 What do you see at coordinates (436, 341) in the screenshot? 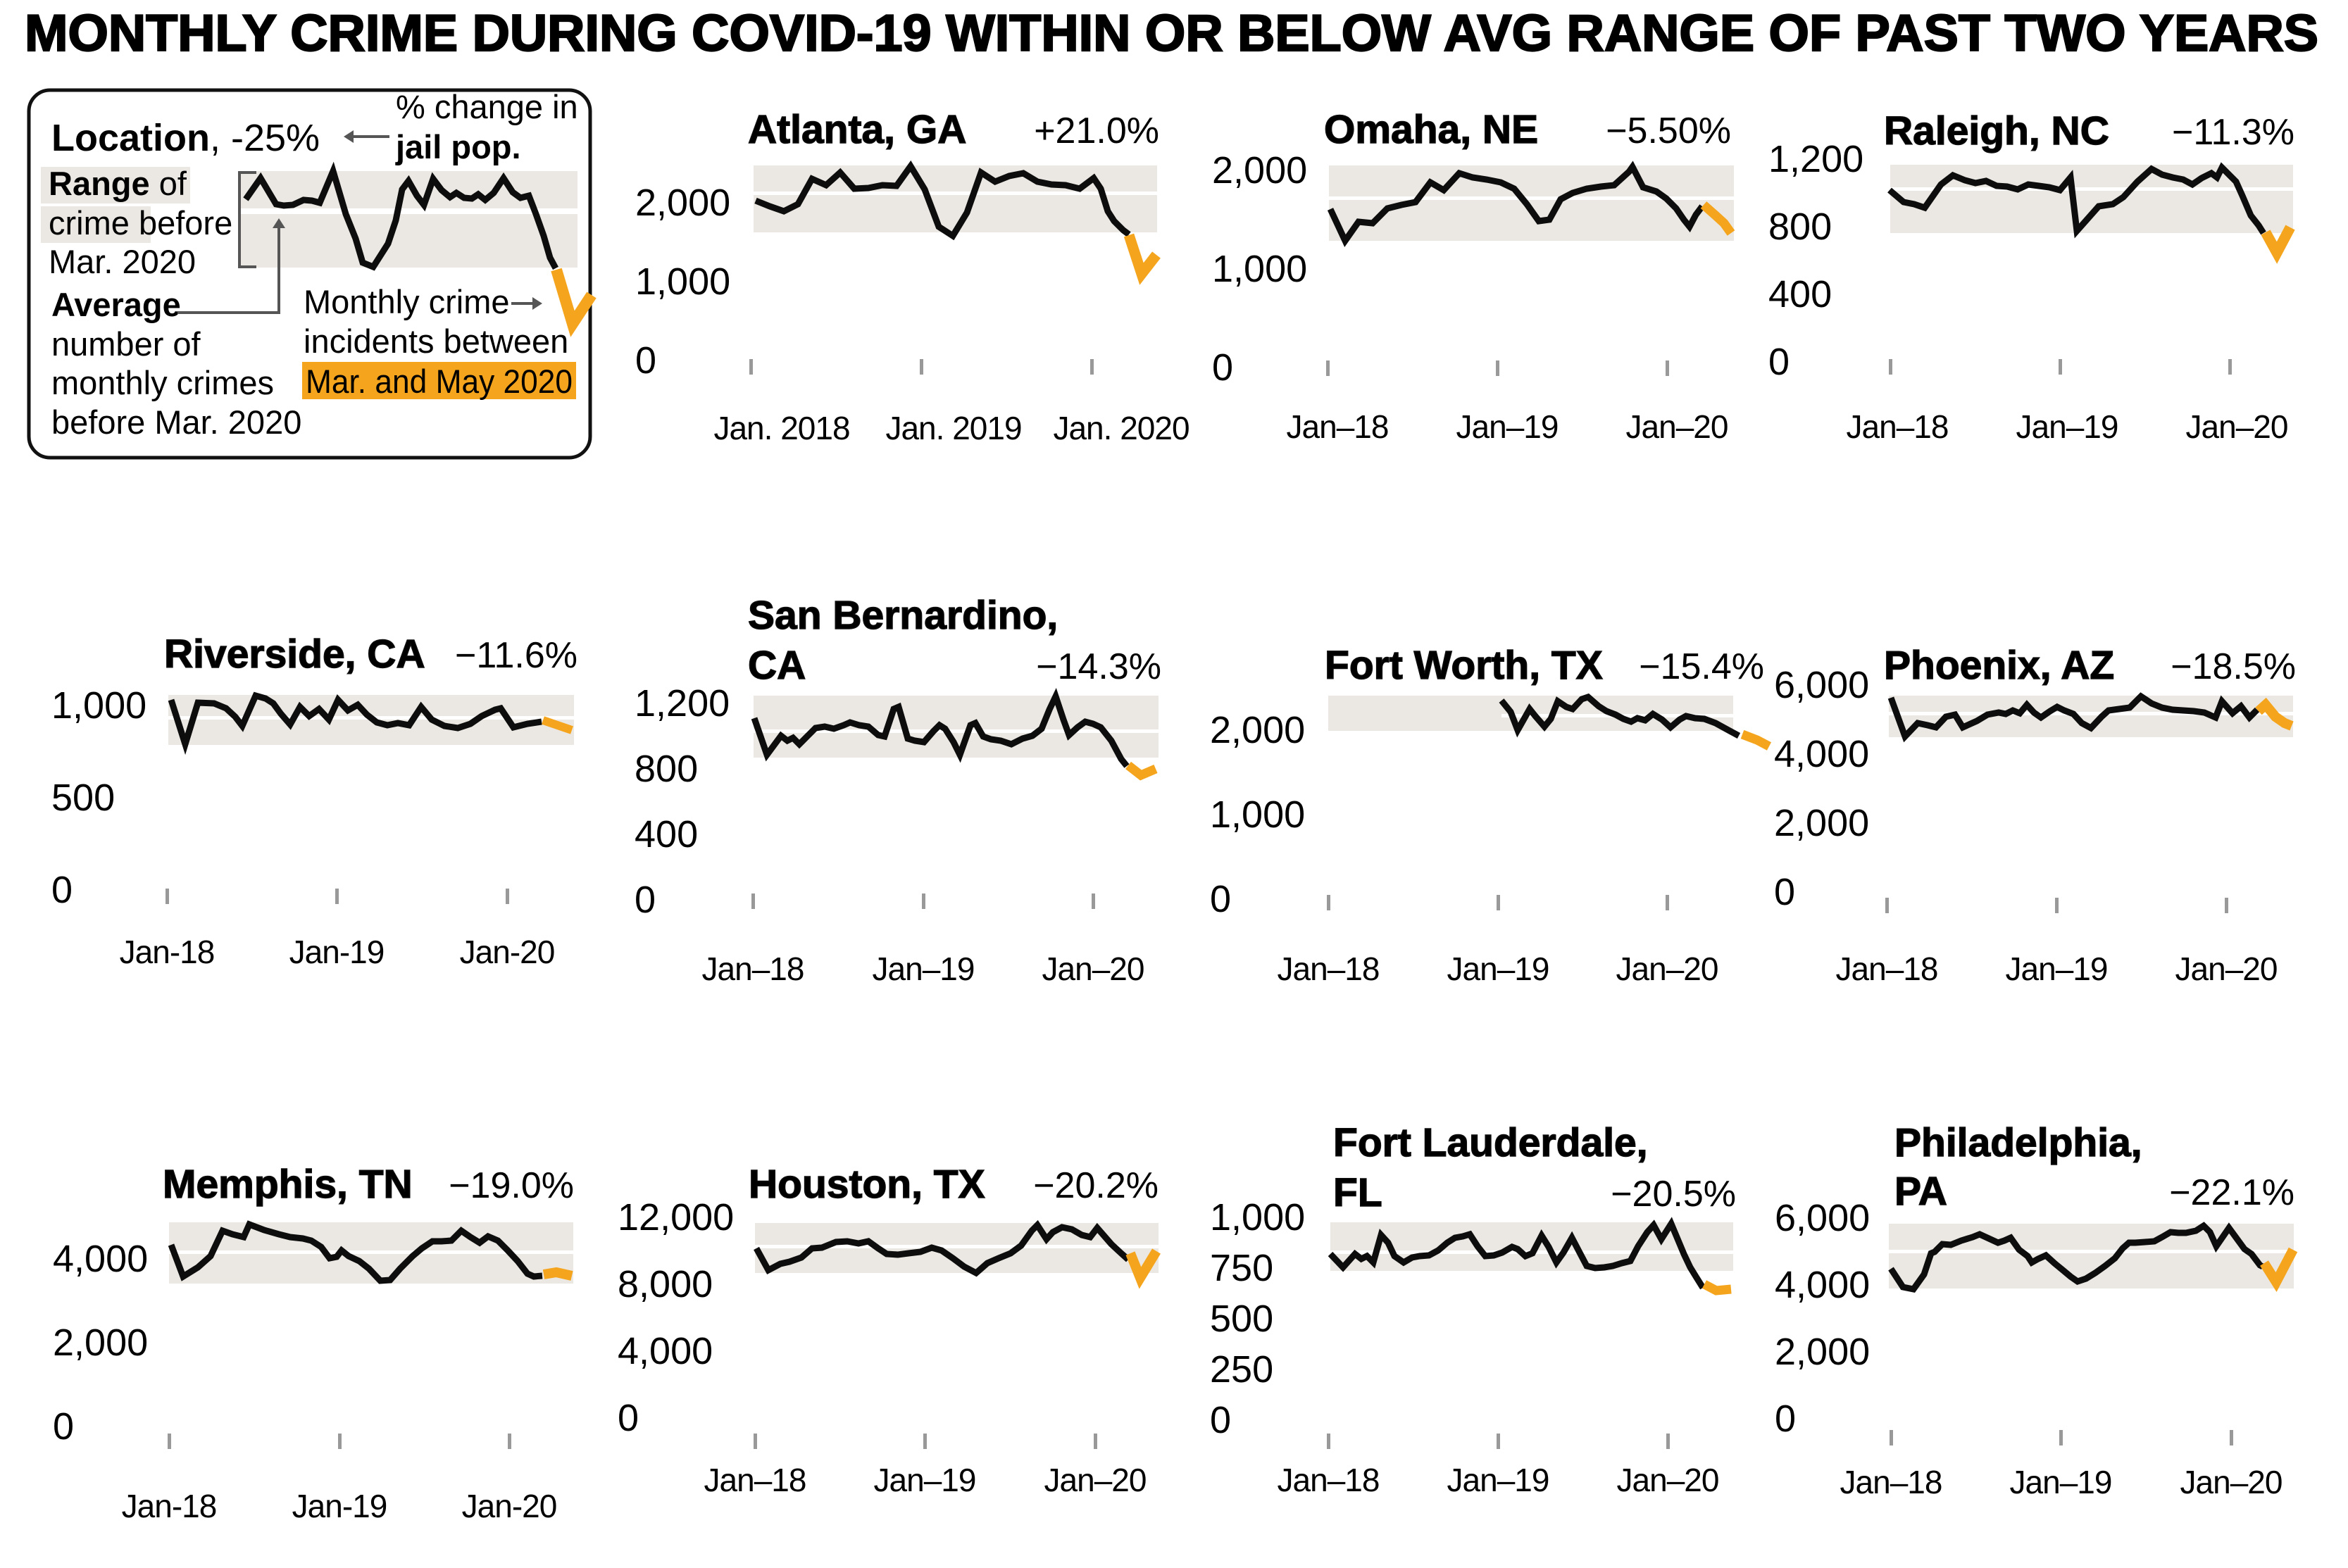
I see `svg-text: incidents between` at bounding box center [436, 341].